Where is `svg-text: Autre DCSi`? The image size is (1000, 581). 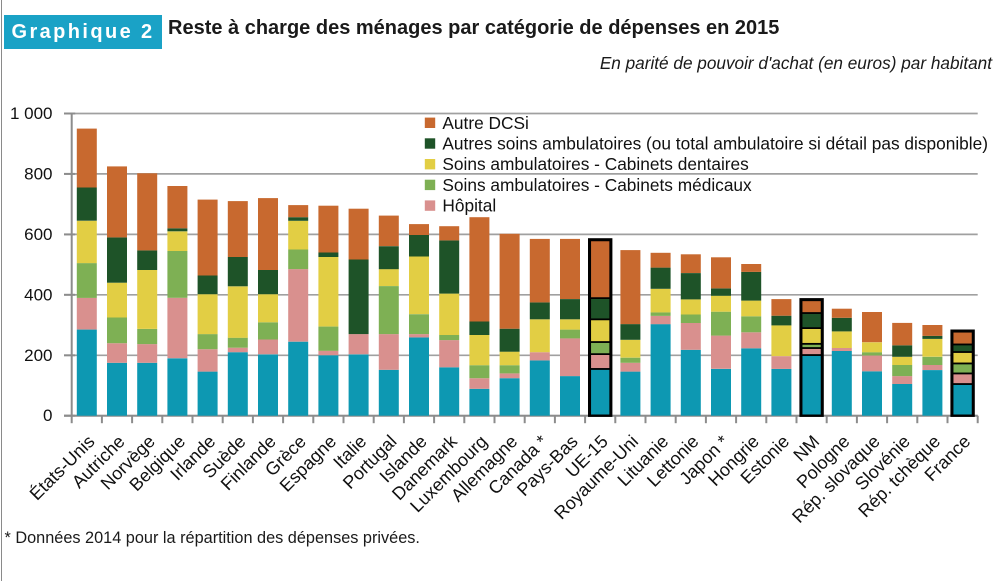
svg-text: Autre DCSi is located at coordinates (485, 123).